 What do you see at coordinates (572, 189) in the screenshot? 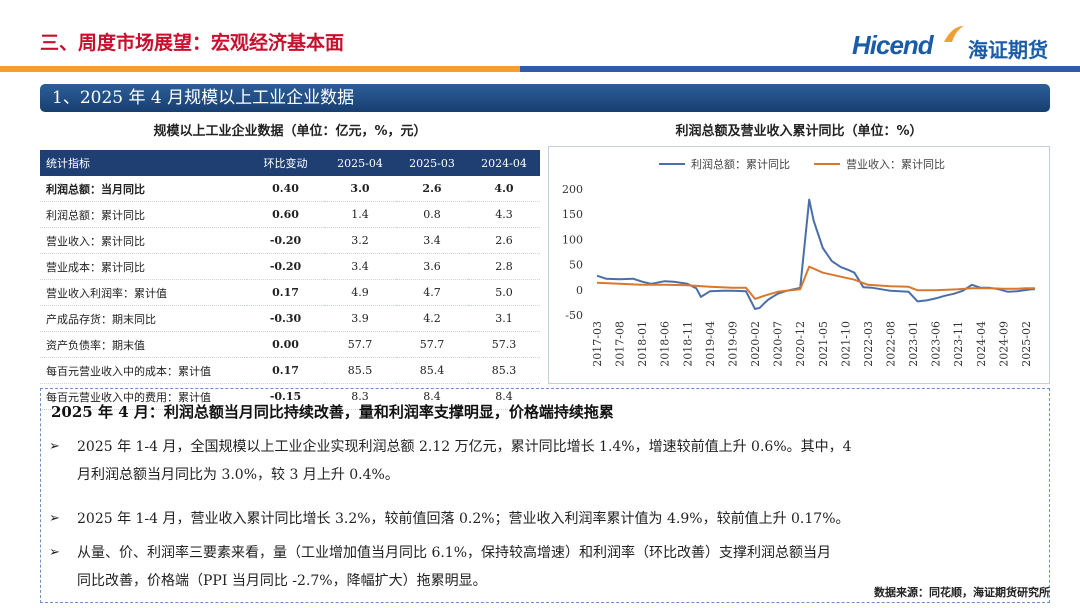
I see `y-tick-label: 200` at bounding box center [572, 189].